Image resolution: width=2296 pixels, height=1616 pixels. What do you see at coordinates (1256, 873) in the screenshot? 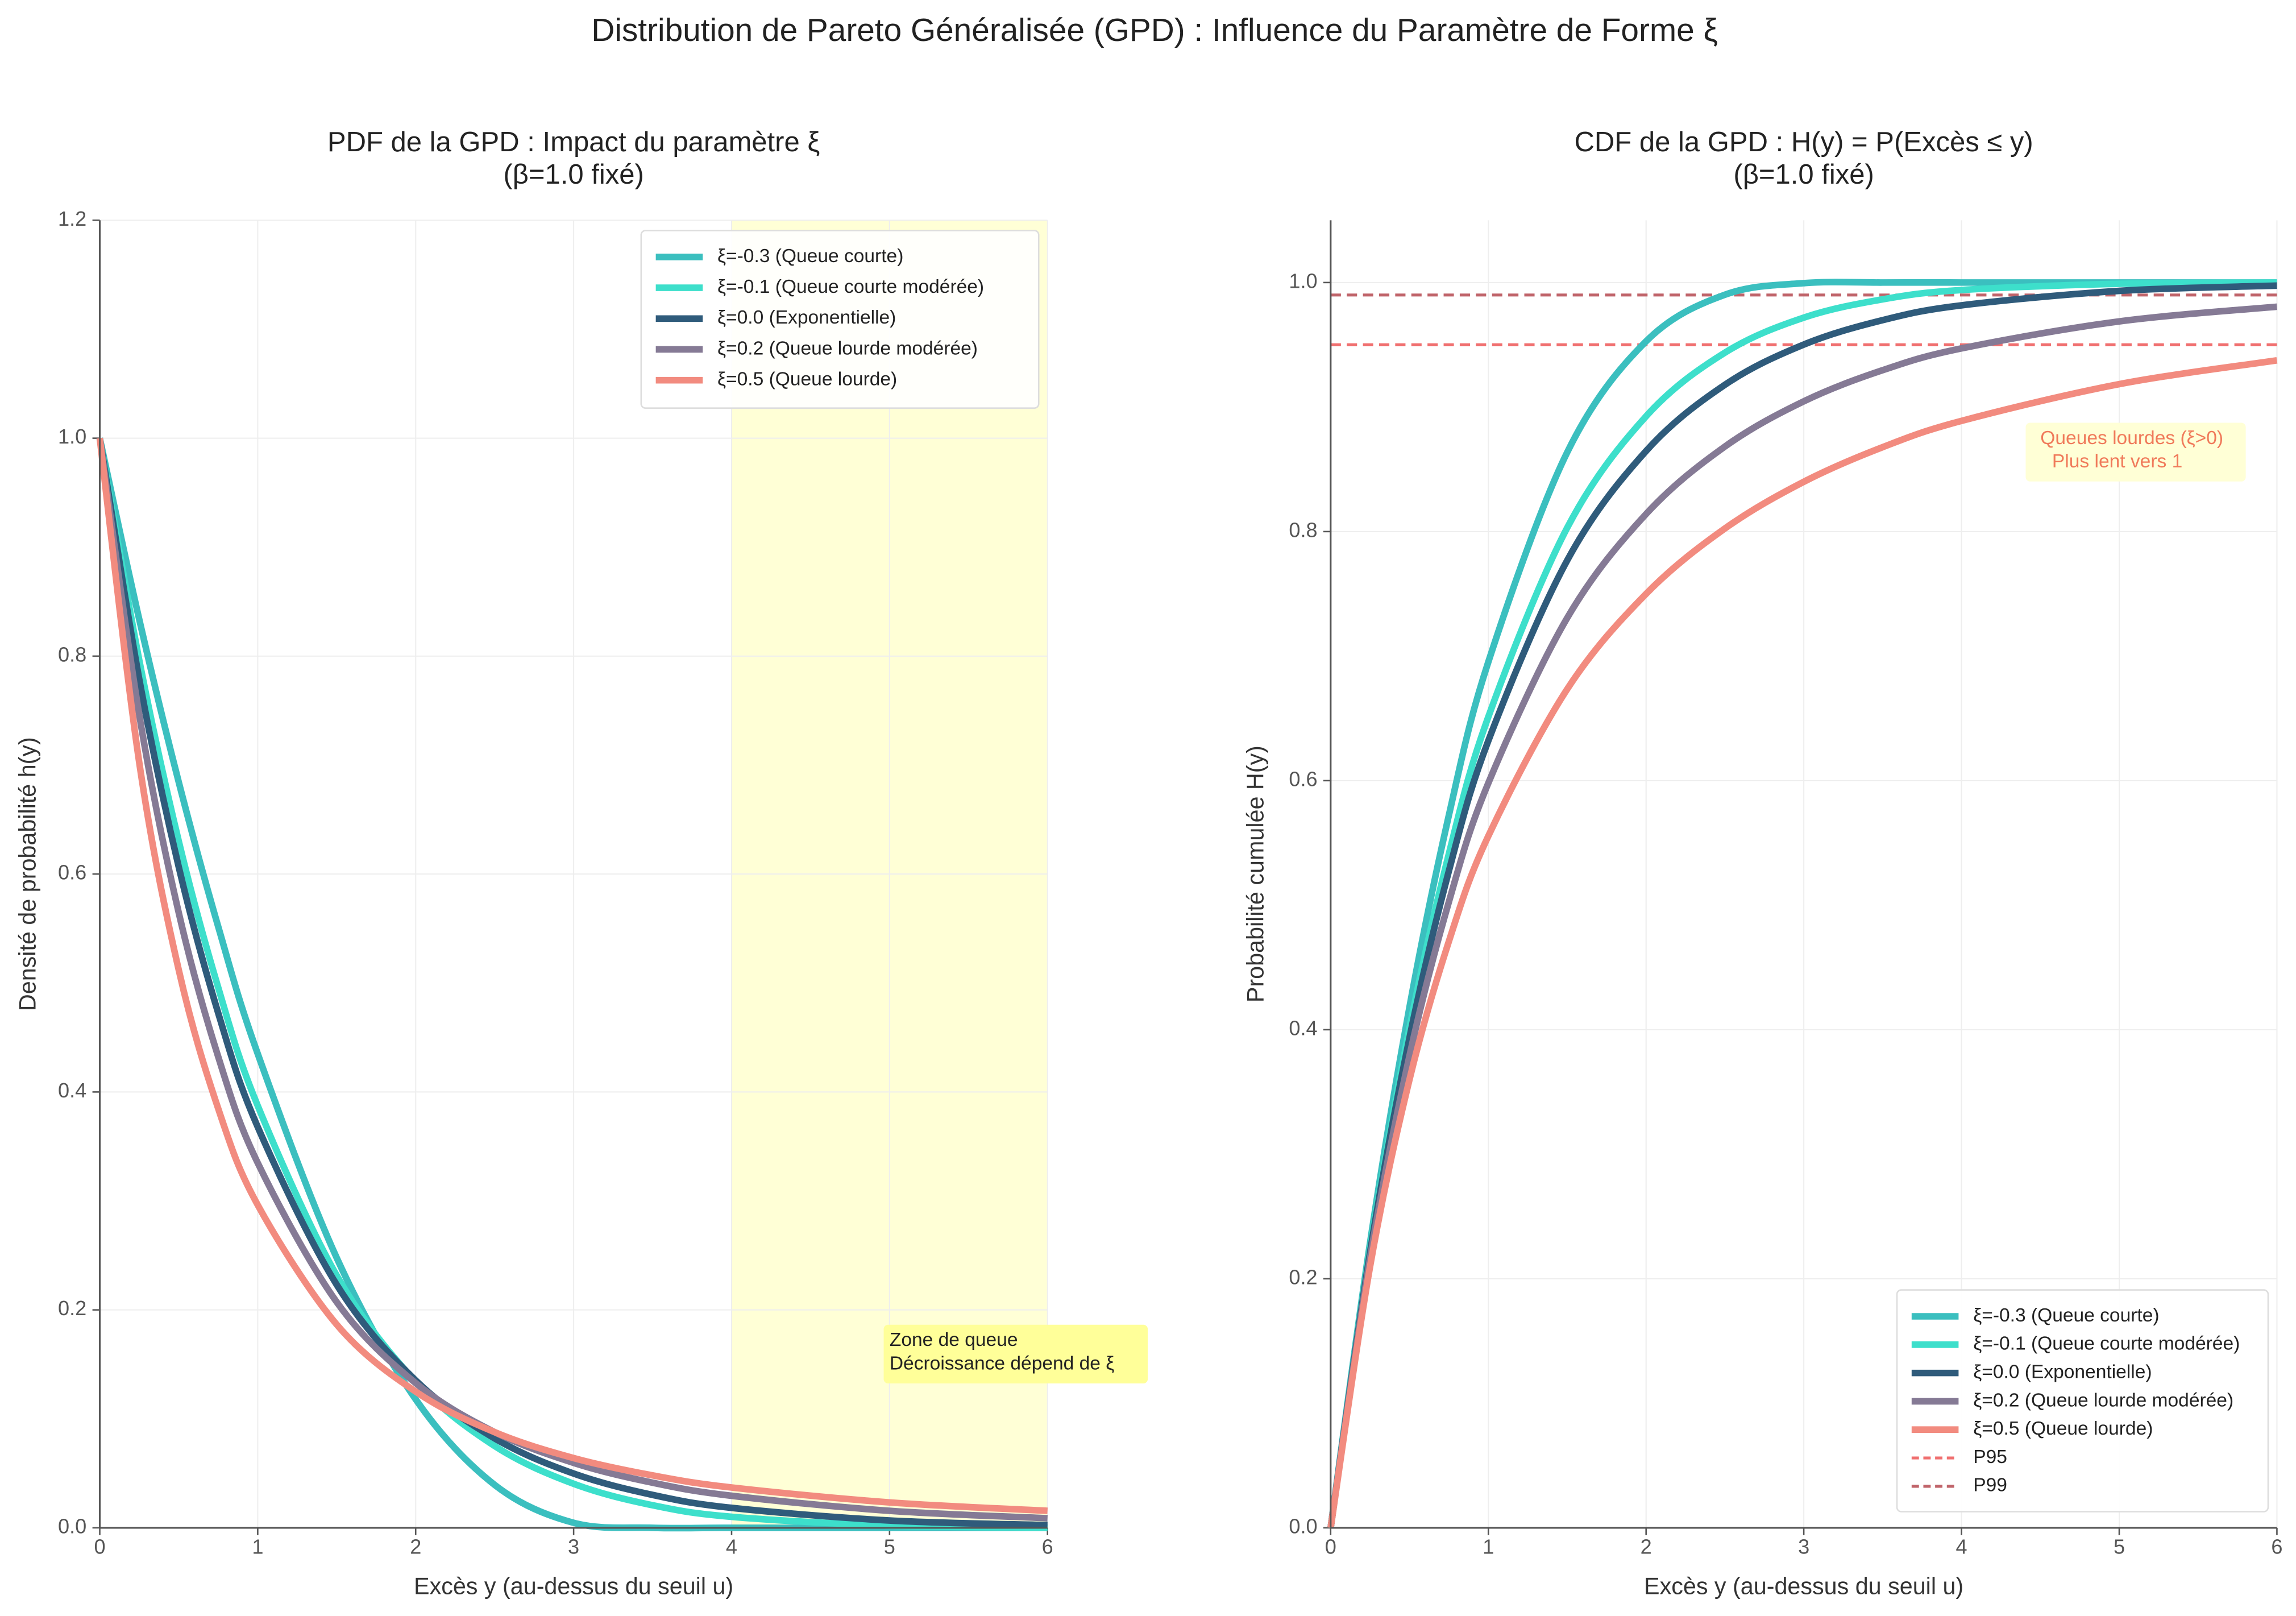
I see `y-axis-label: Probabilité cumulée H(y)` at bounding box center [1256, 873].